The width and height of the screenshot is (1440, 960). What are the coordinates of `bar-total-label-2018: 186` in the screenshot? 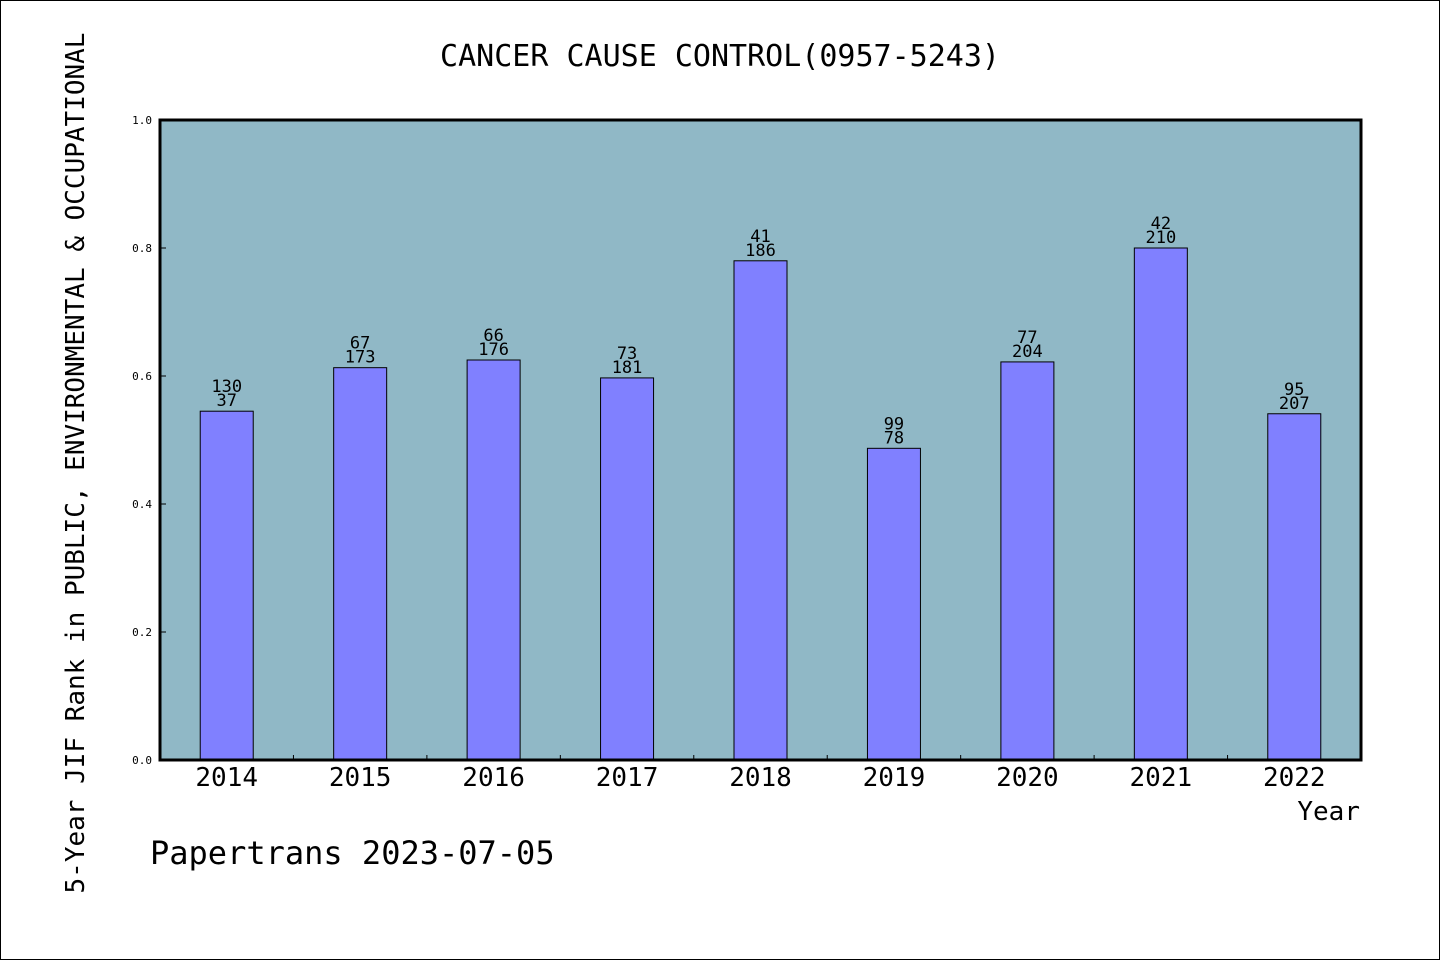 It's located at (760, 251).